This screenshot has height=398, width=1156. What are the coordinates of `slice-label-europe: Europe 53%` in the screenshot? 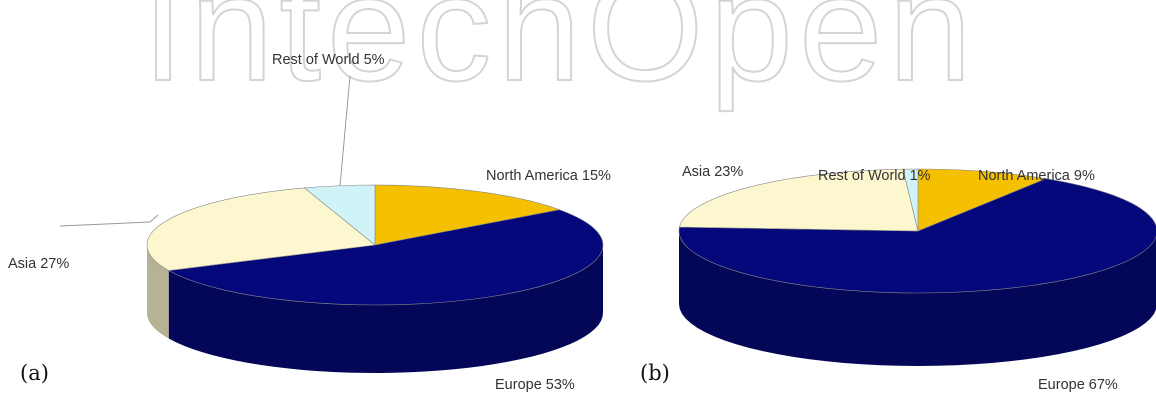 It's located at (535, 385).